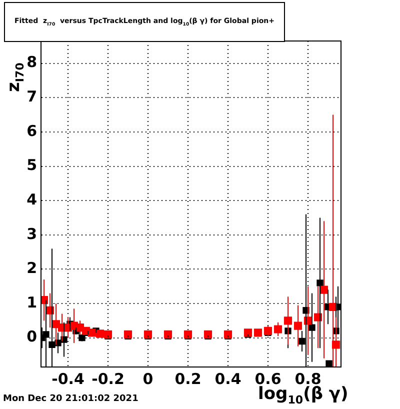 This screenshot has height=409, width=400. What do you see at coordinates (148, 379) in the screenshot?
I see `x-tick-label: 0` at bounding box center [148, 379].